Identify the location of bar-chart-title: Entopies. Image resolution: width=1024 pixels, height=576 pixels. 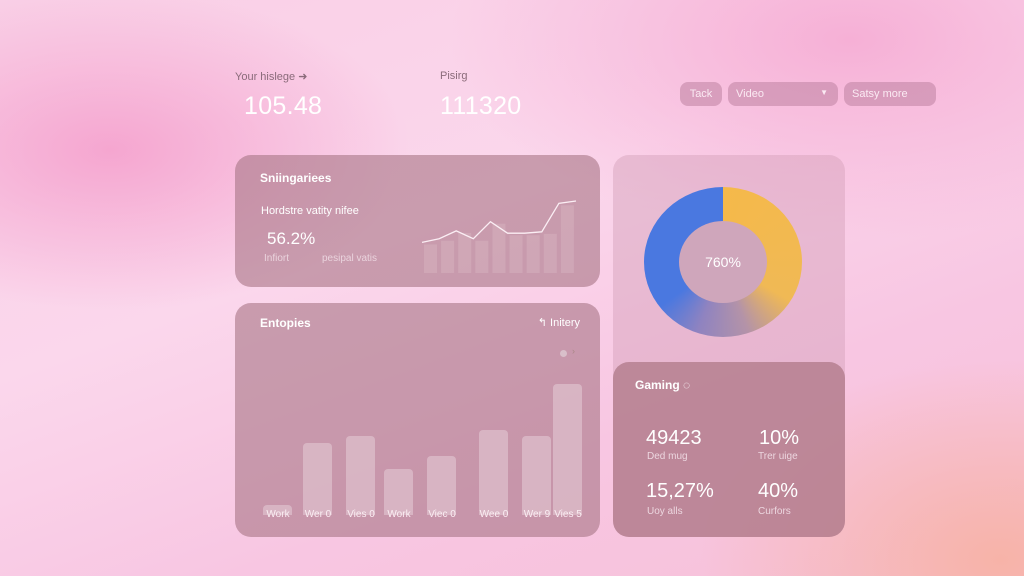
(285, 323).